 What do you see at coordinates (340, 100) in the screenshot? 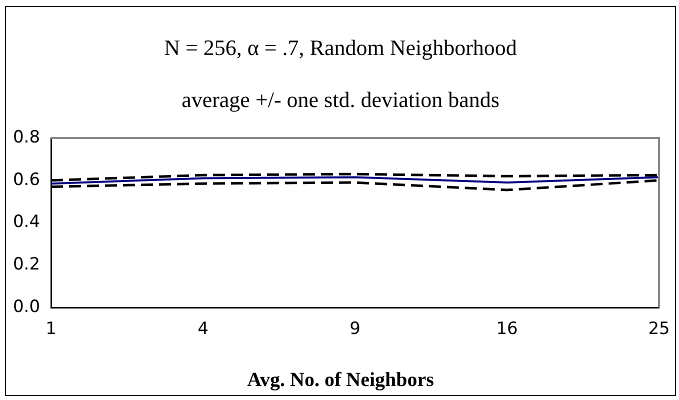
I see `chart-subtitle: average +/- one std. deviation bands` at bounding box center [340, 100].